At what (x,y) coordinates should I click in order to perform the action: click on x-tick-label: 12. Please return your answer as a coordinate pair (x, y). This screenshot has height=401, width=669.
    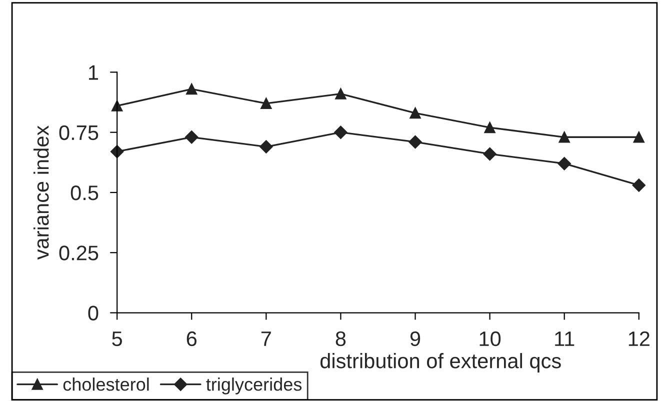
    Looking at the image, I should click on (639, 338).